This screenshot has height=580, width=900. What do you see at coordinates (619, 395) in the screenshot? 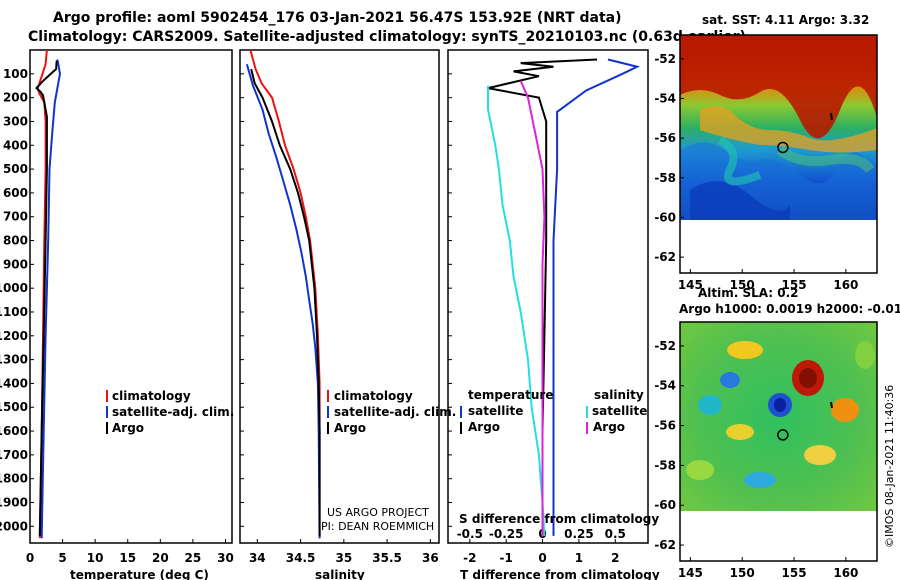
I see `legend-title-salinity: salinity` at bounding box center [619, 395].